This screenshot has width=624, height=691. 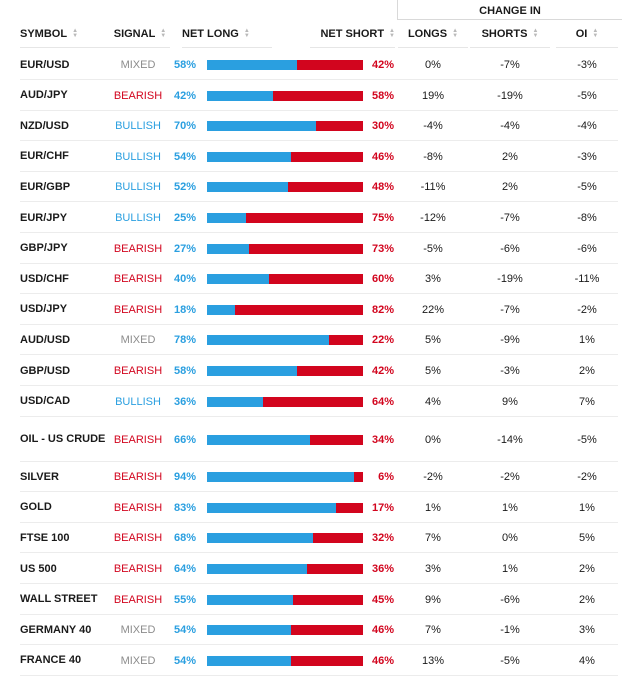 I want to click on table-row: OIL - US CRUDE BEARISH 66% 34% 0% -14% -5%, so click(x=312, y=440).